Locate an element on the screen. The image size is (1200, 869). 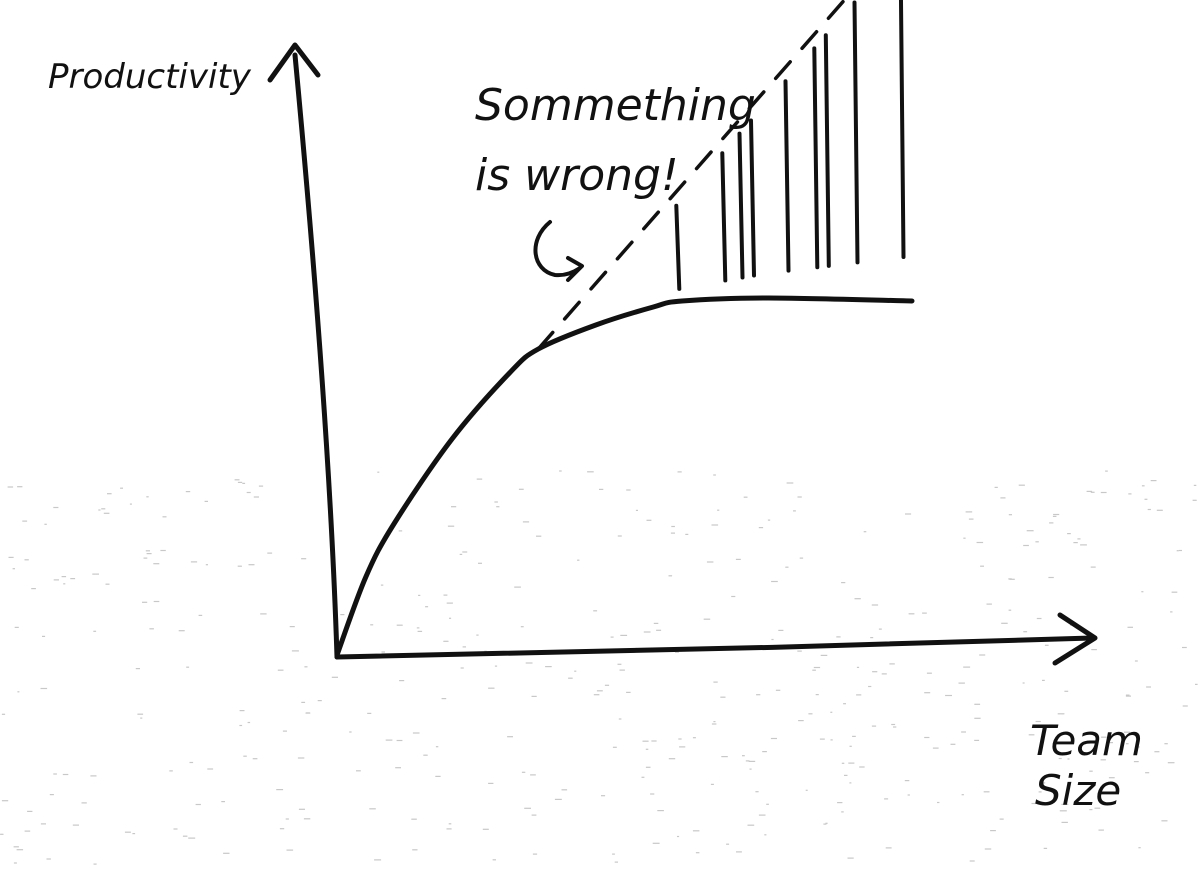
annotation-line-2: is wrong! is located at coordinates (577, 175).